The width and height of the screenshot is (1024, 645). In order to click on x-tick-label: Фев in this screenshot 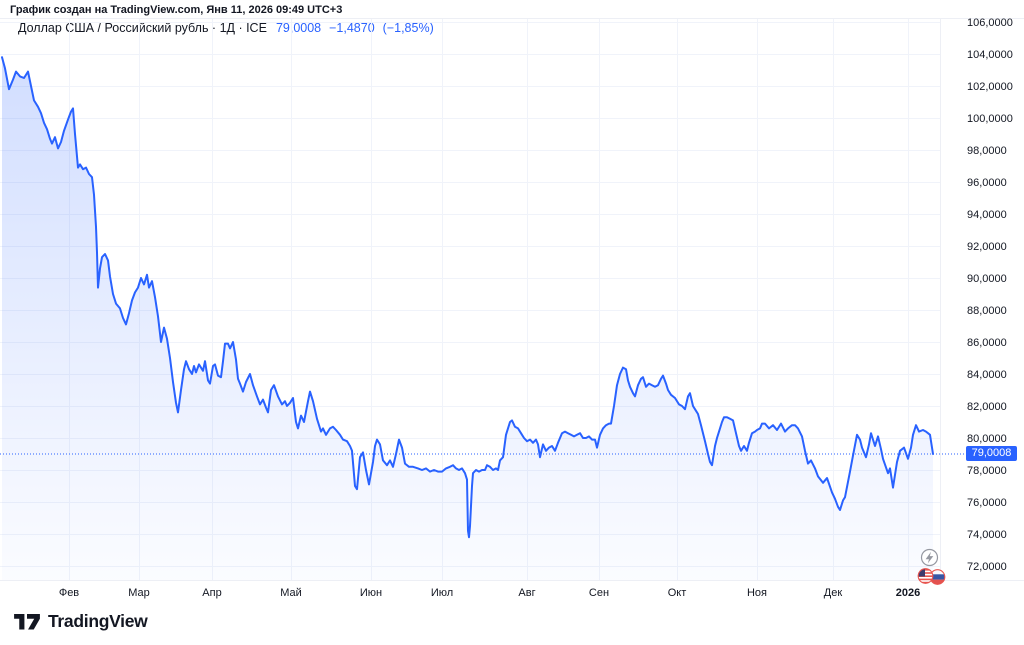, I will do `click(69, 593)`.